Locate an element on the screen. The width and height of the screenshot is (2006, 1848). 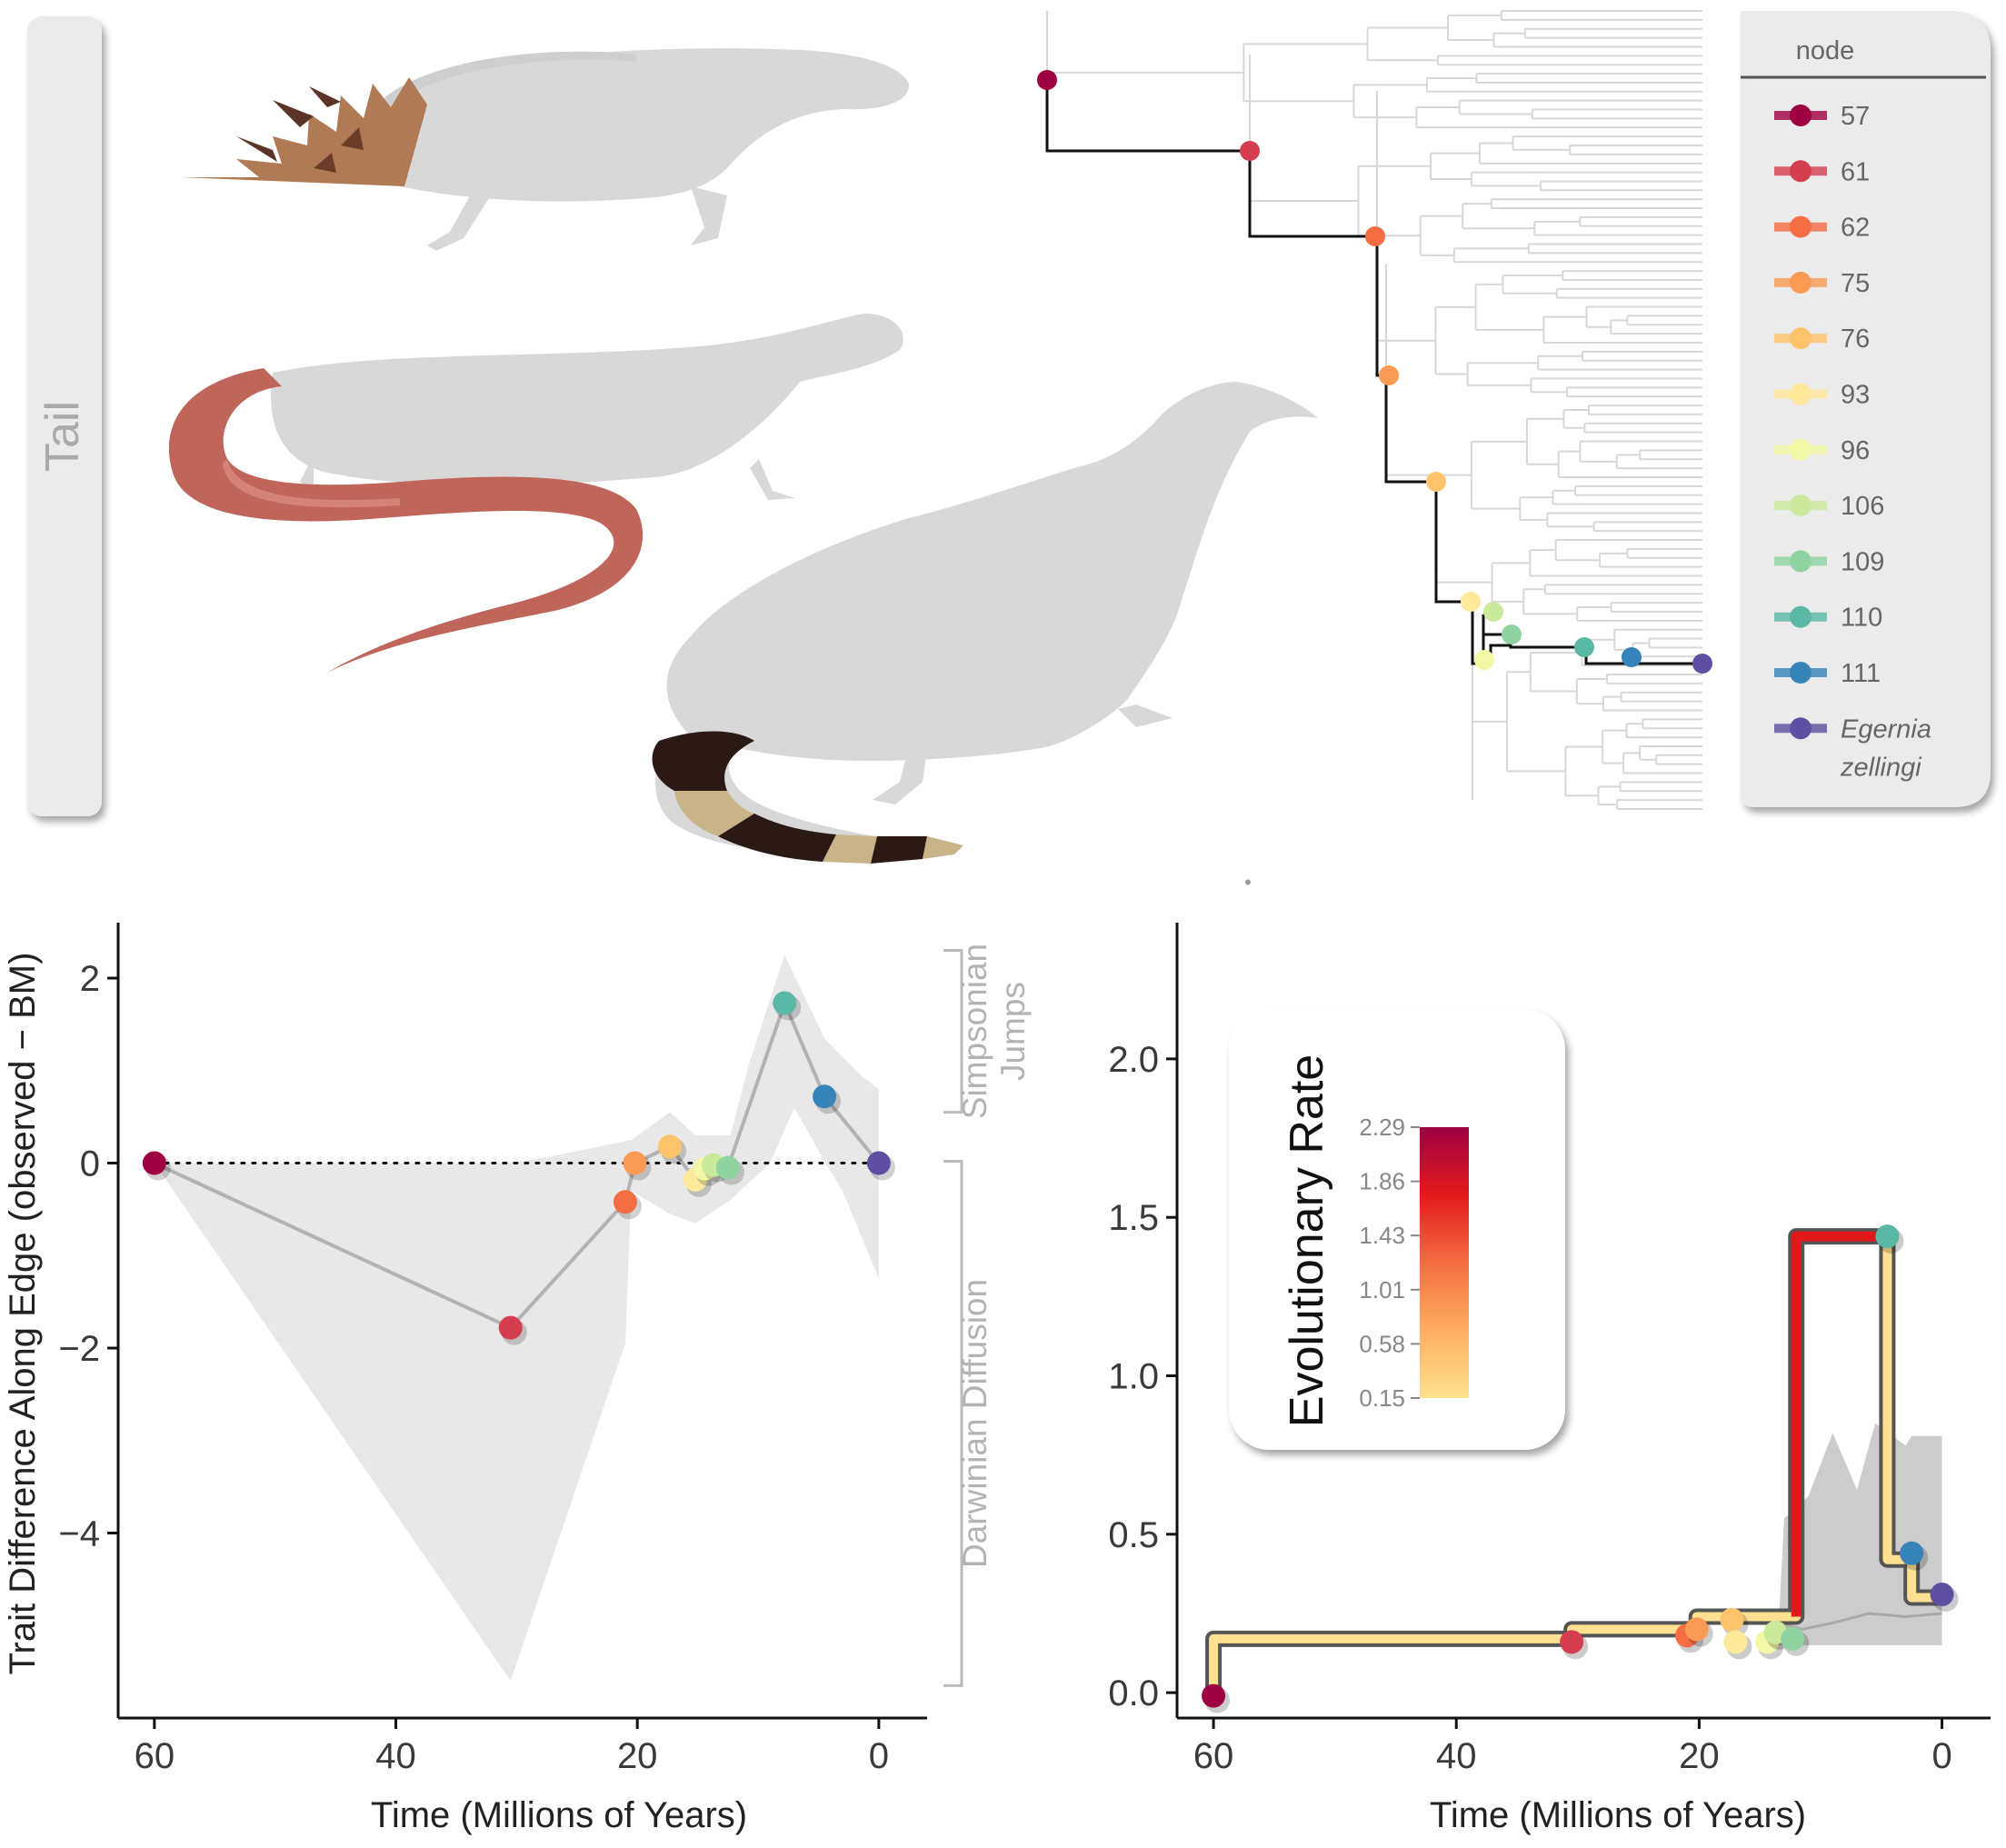
legend-label-0: 57 is located at coordinates (1855, 116).